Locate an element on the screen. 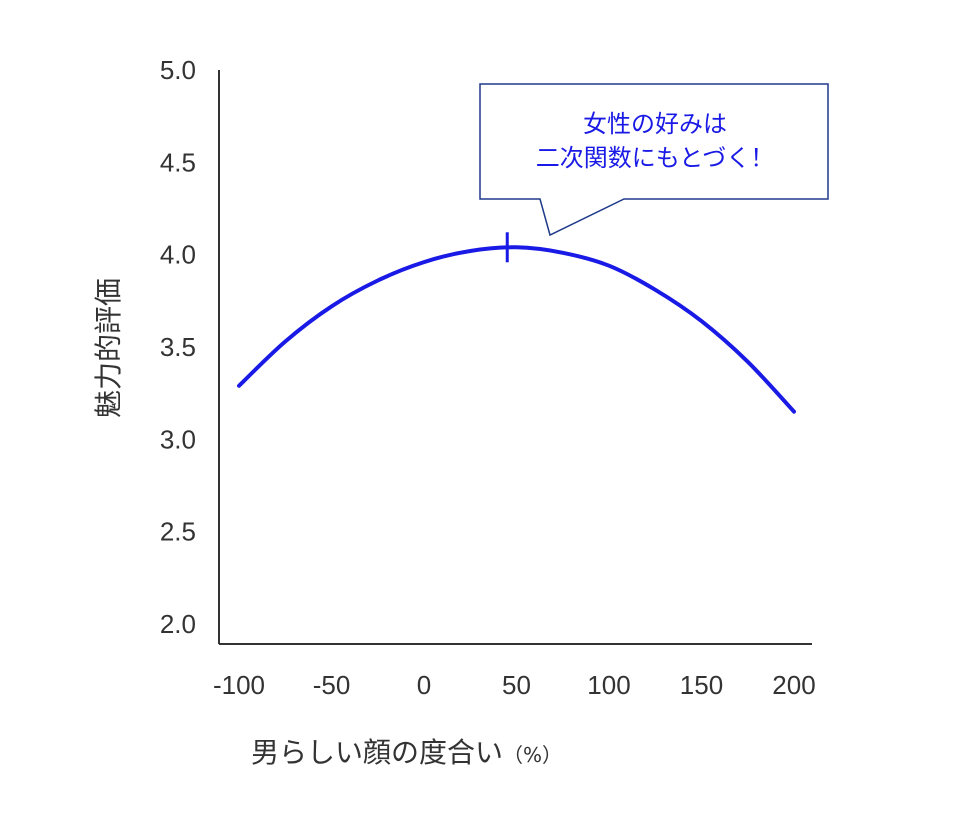 The height and width of the screenshot is (814, 954). x-tick-label: -100 is located at coordinates (239, 685).